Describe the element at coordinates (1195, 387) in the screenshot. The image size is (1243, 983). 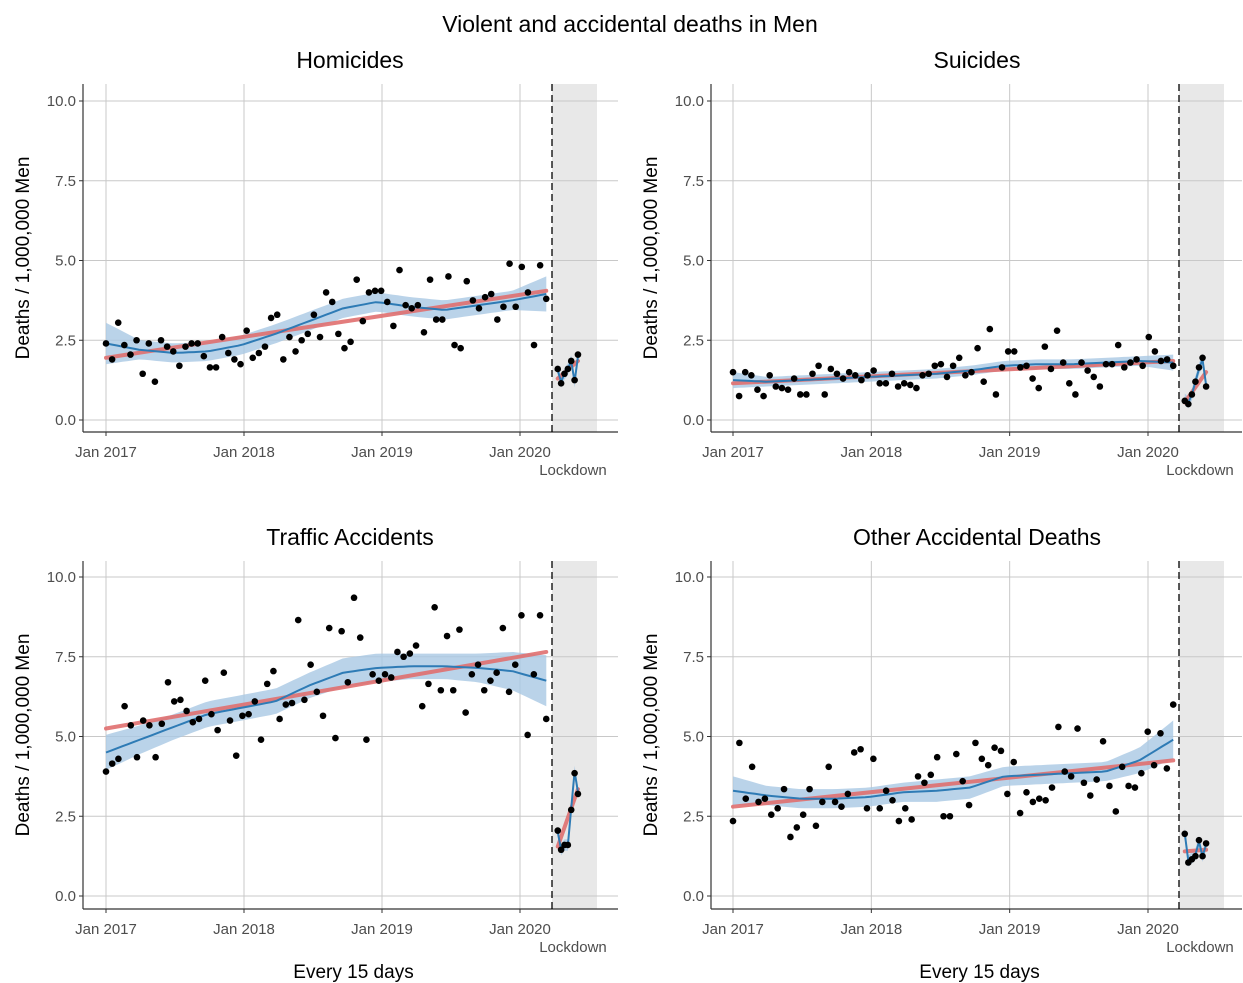
I see `linear-fit-line-post` at that location.